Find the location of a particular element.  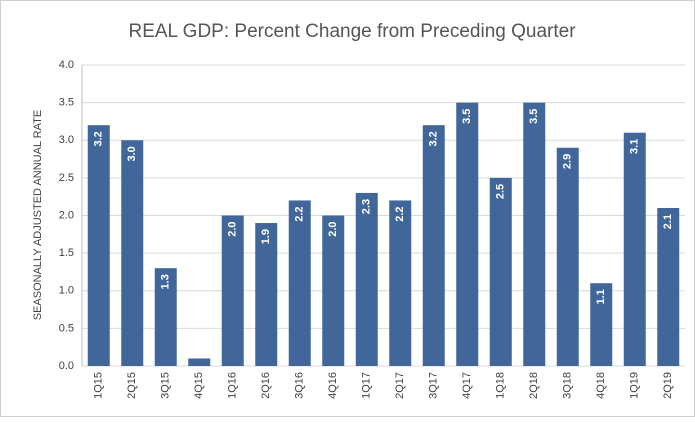

y-tick-label: 3.0 is located at coordinates (66, 140).